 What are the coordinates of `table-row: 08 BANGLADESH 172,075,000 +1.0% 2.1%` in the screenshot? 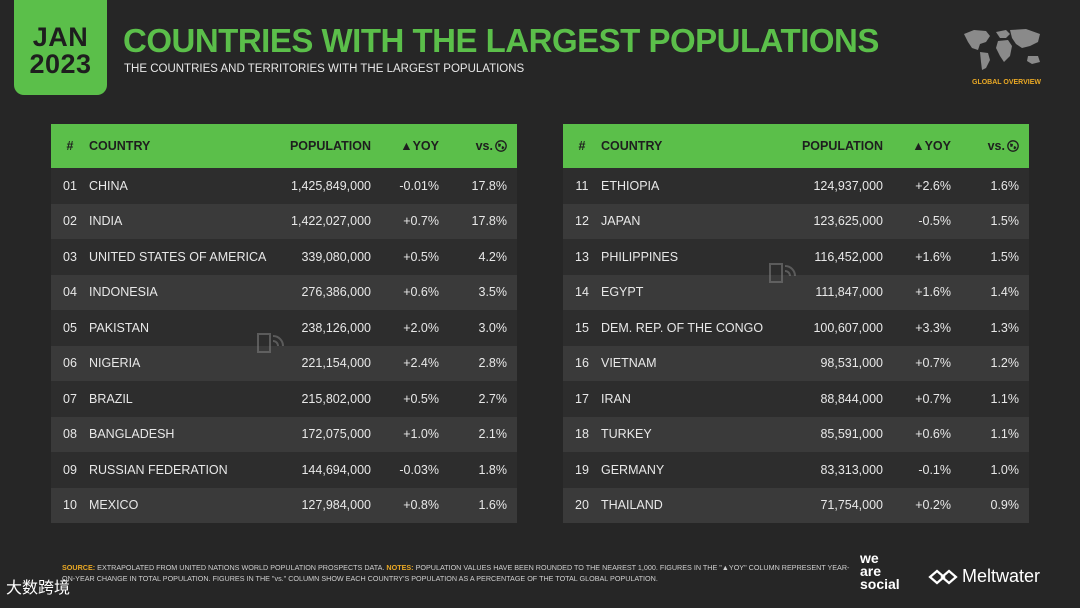 It's located at (284, 434).